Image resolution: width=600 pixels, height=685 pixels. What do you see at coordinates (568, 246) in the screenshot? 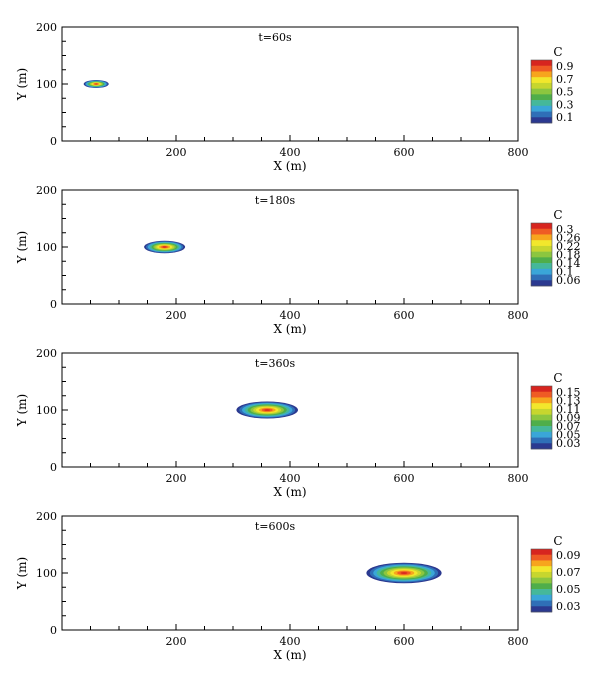
I see `legend-label: 0.22` at bounding box center [568, 246].